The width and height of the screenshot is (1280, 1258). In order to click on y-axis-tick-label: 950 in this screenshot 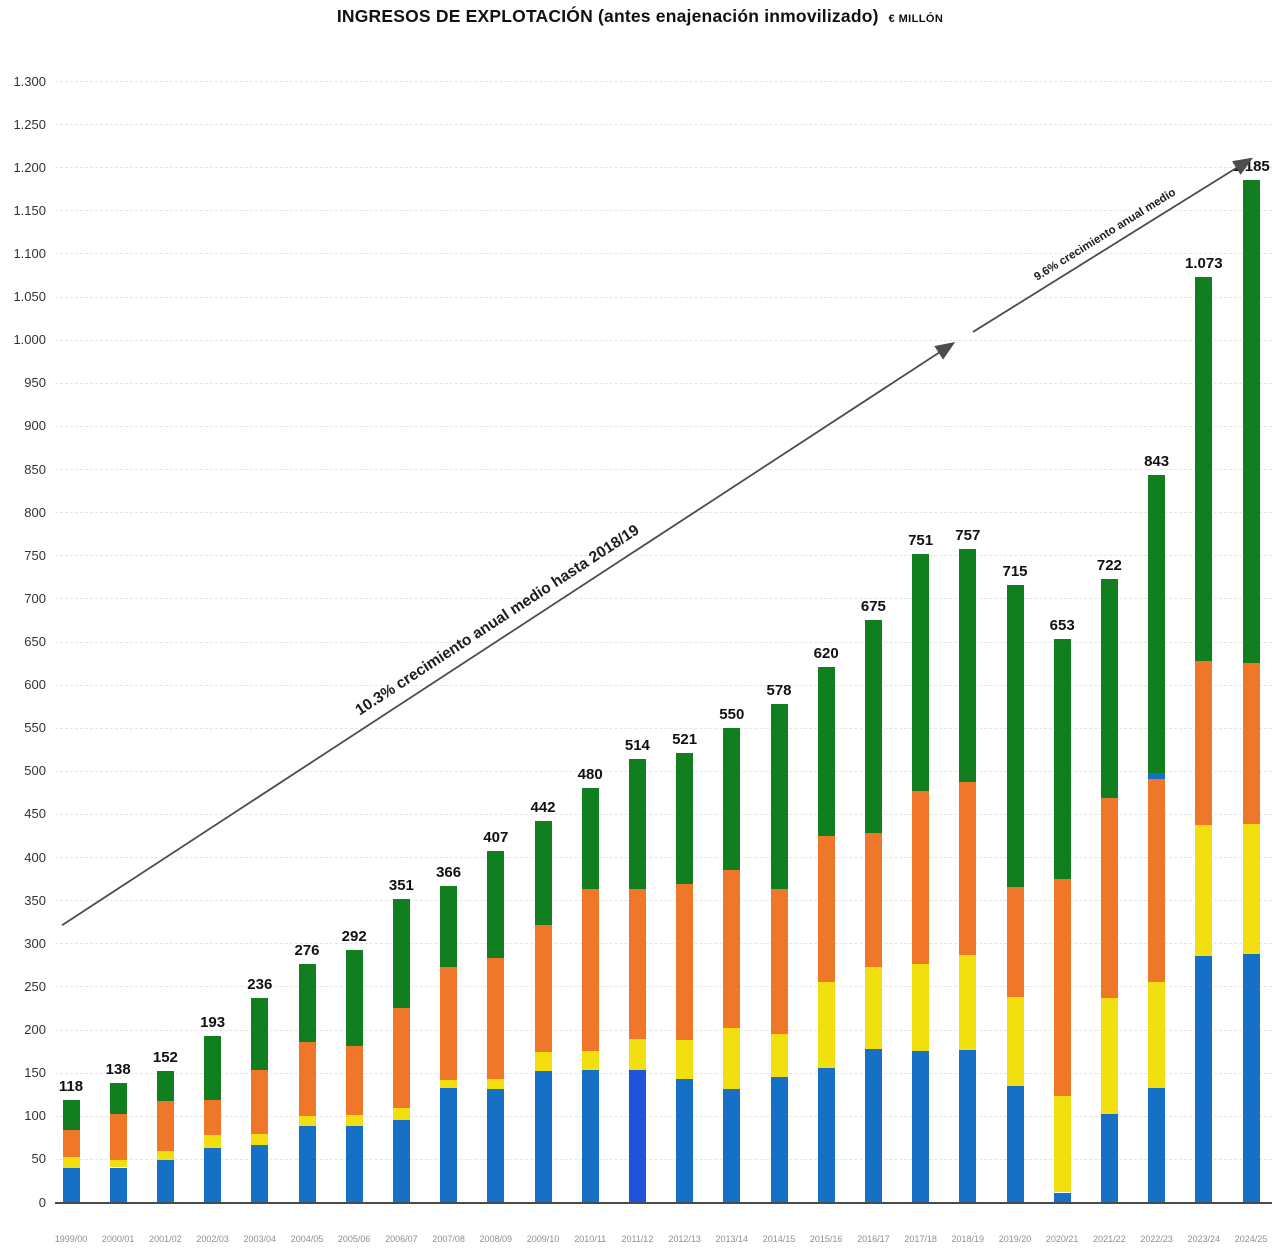, I will do `click(35, 383)`.